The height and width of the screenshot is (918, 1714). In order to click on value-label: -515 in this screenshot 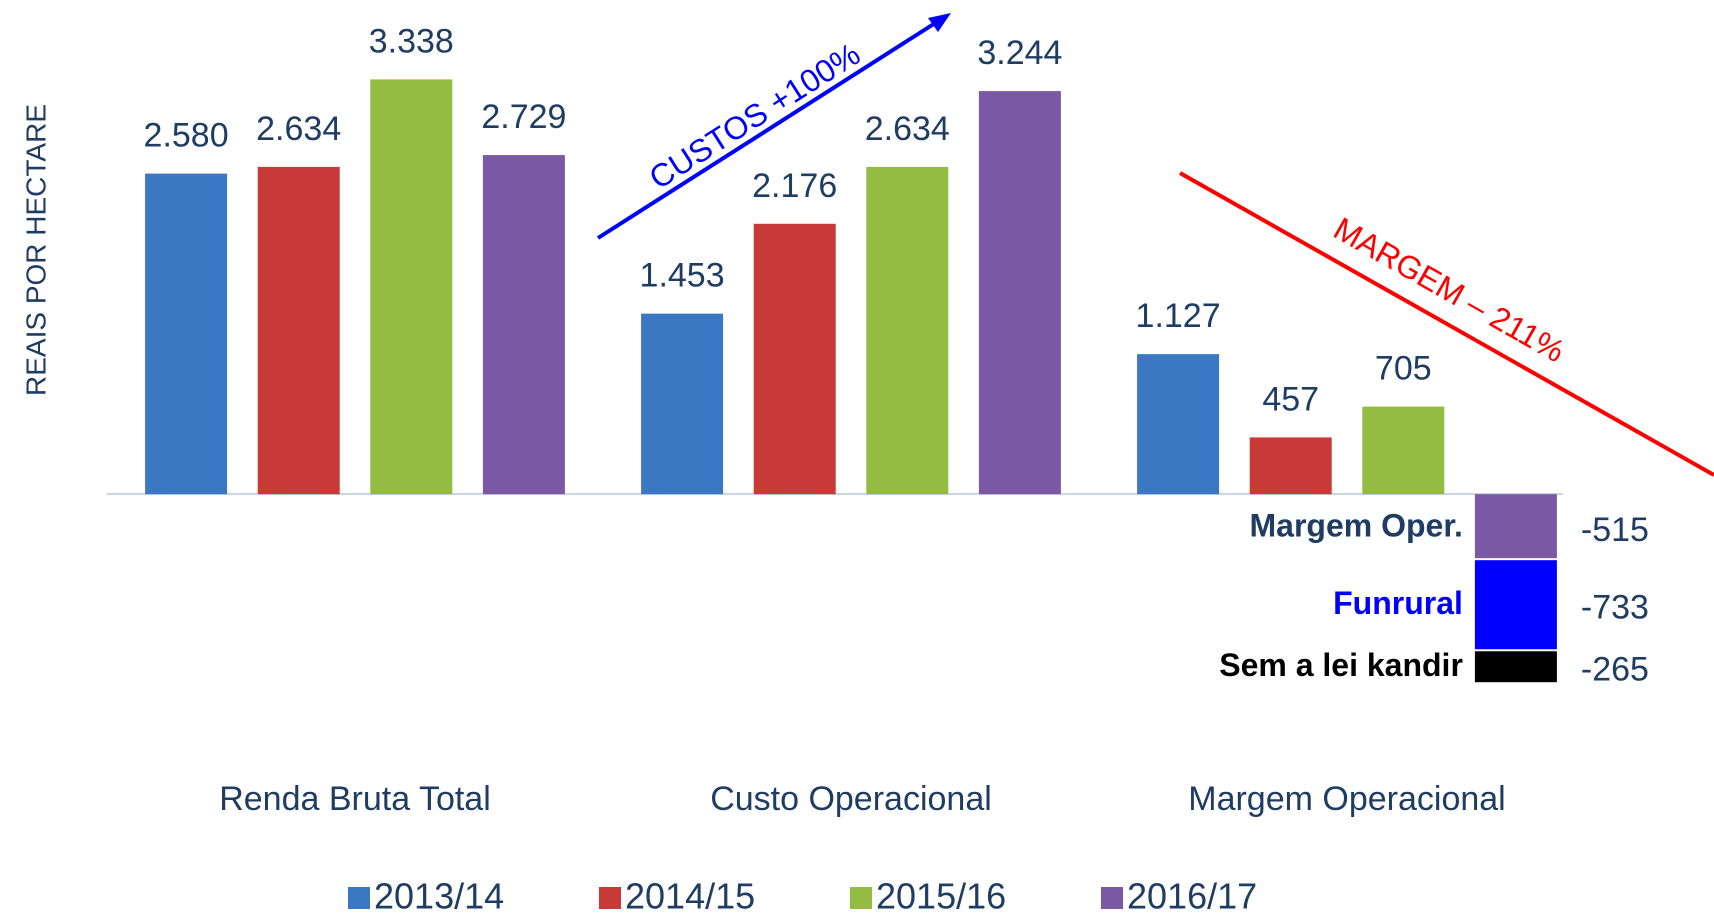, I will do `click(1615, 530)`.